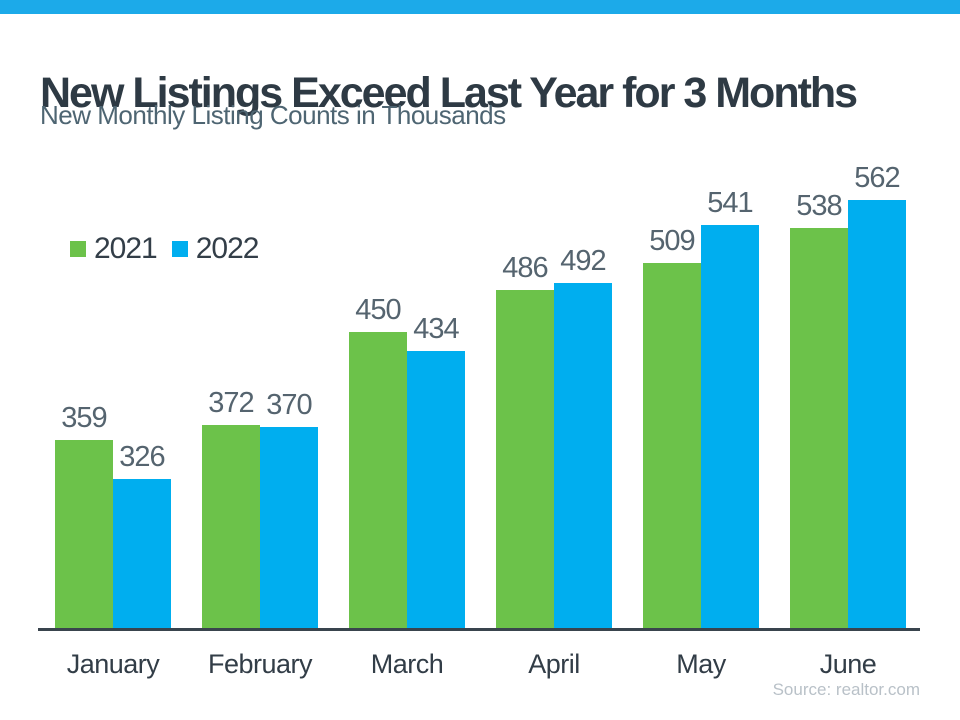  I want to click on legend-label-2022: 2022, so click(227, 248).